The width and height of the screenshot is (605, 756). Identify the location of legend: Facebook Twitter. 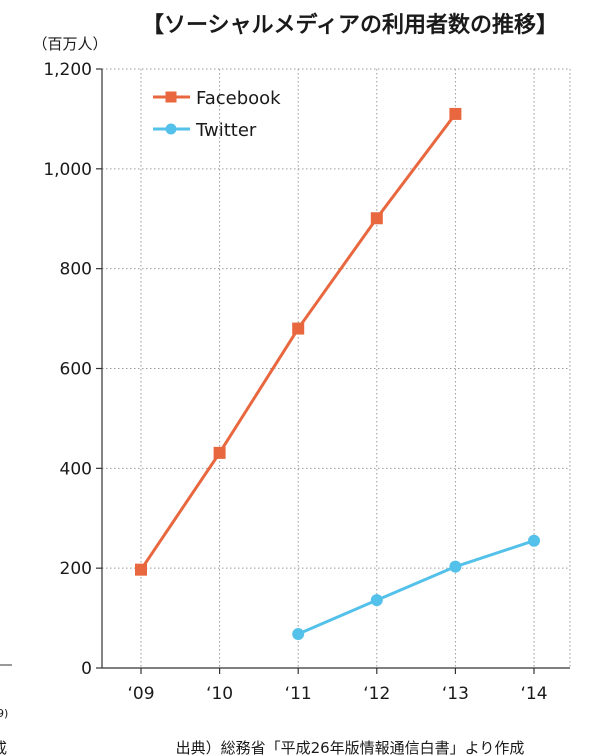
(217, 114).